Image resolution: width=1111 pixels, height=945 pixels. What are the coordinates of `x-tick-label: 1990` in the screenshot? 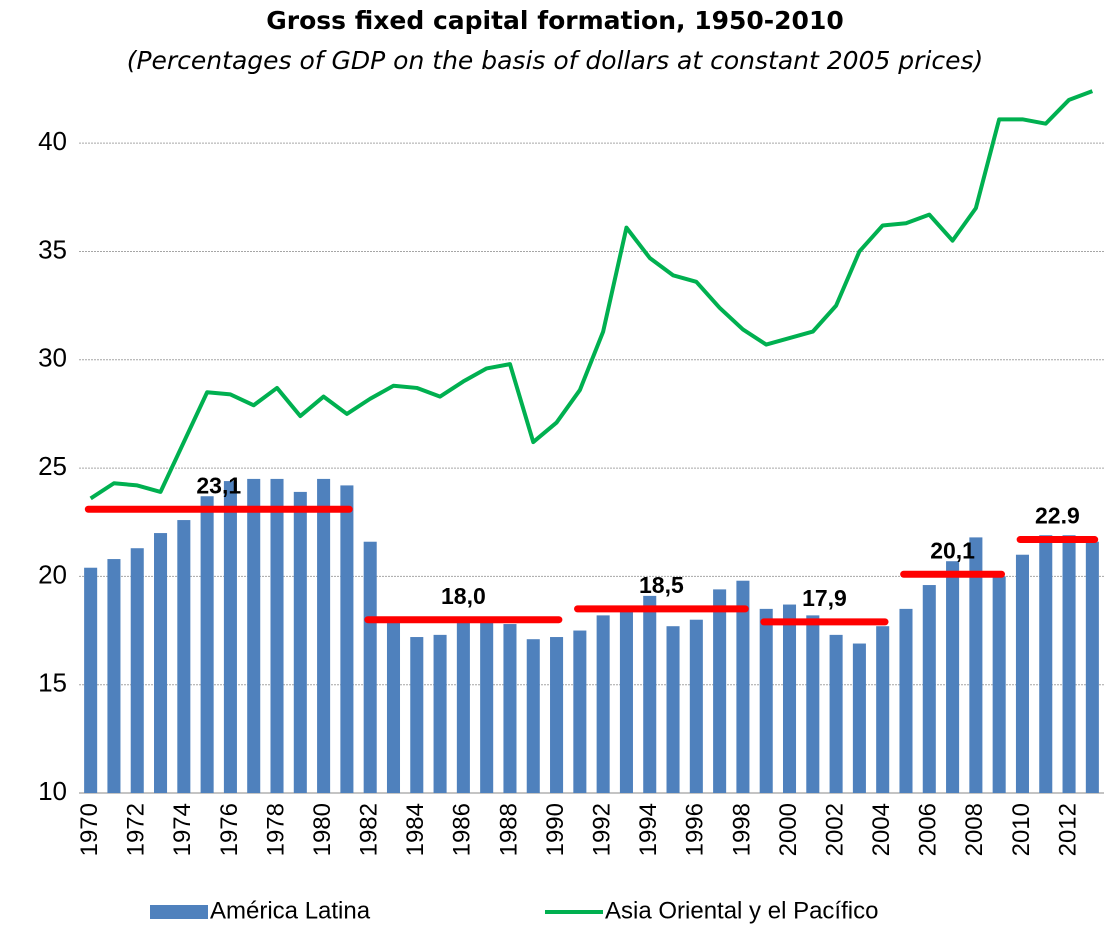 It's located at (555, 829).